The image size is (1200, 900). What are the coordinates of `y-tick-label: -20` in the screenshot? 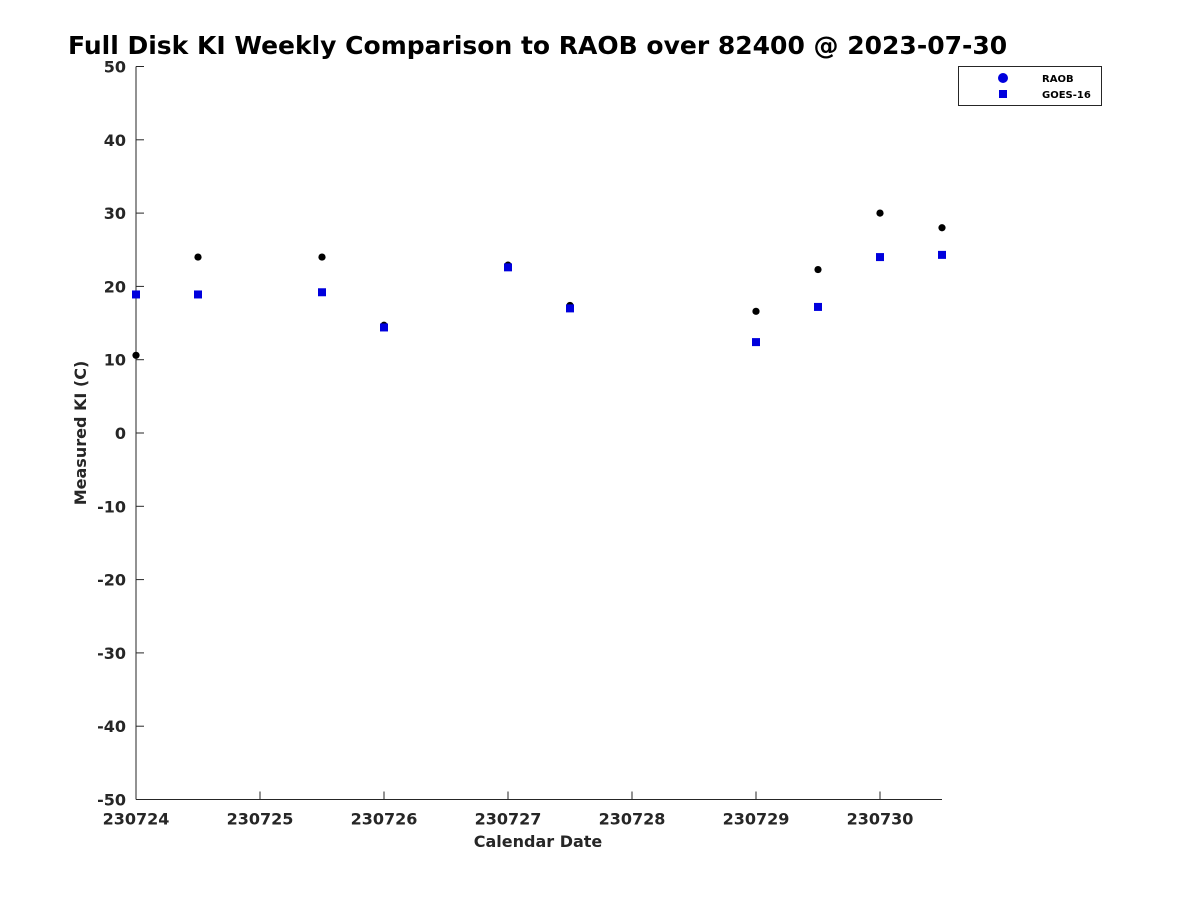 It's located at (111, 580).